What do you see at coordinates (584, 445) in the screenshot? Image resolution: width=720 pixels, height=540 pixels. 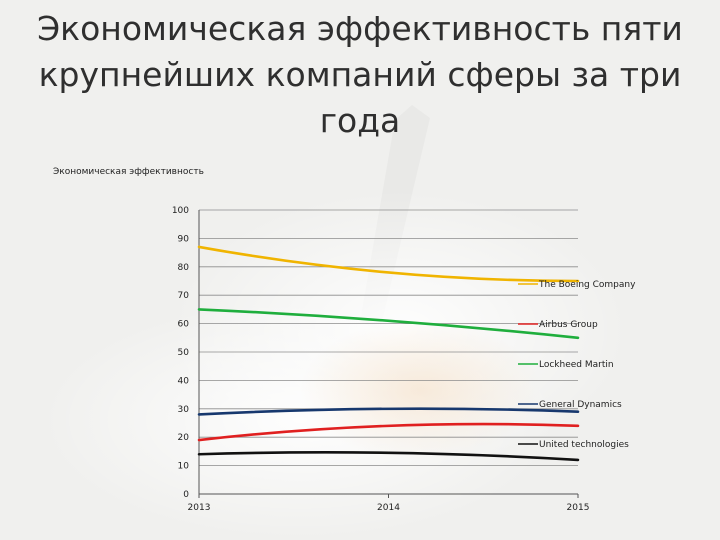 I see `legend-label-united-technologies: United technologies` at bounding box center [584, 445].